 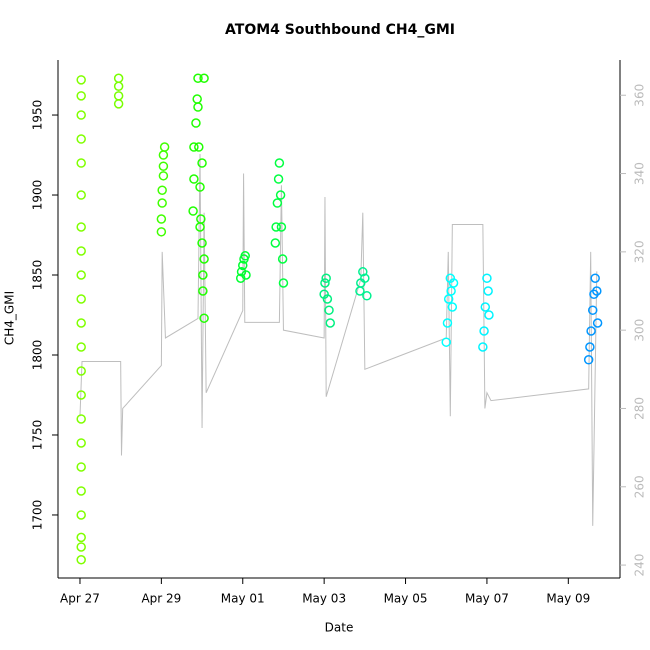 I want to click on y2-tick-label: 320, so click(x=640, y=251).